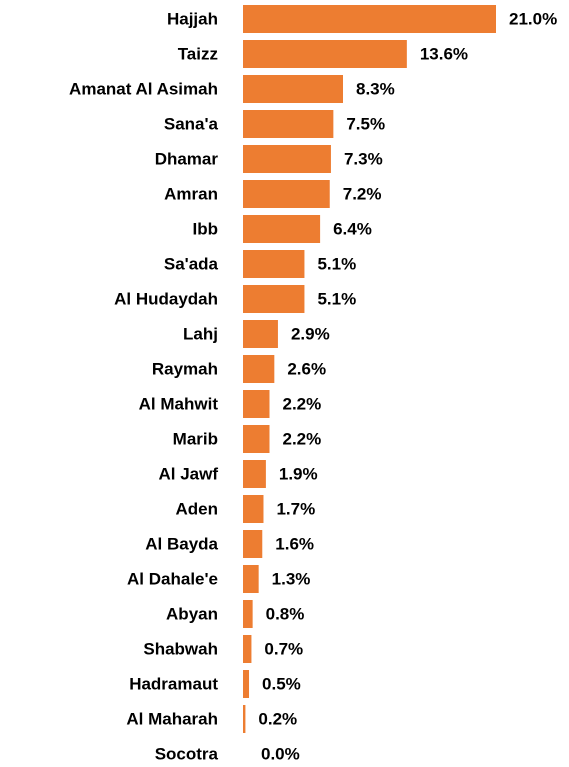 The width and height of the screenshot is (569, 767). I want to click on category-label: Taizz, so click(198, 53).